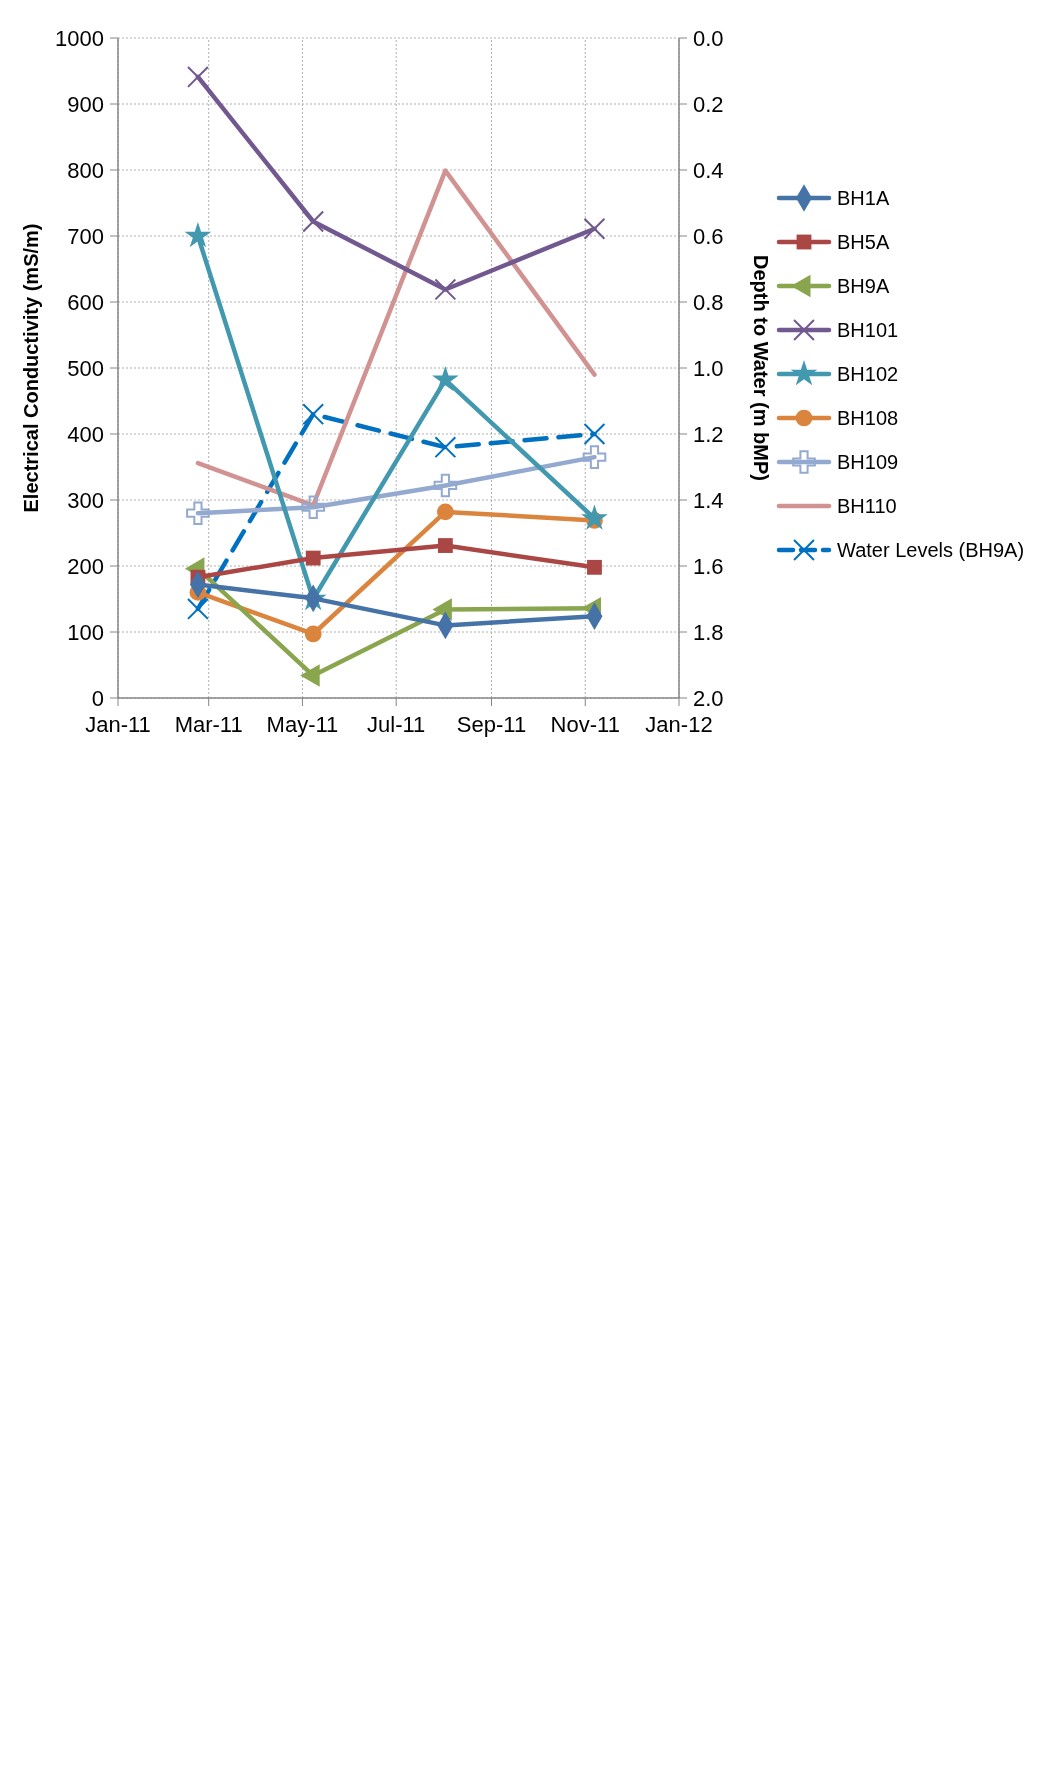  I want to click on y-tick-label: 700, so click(85, 236).